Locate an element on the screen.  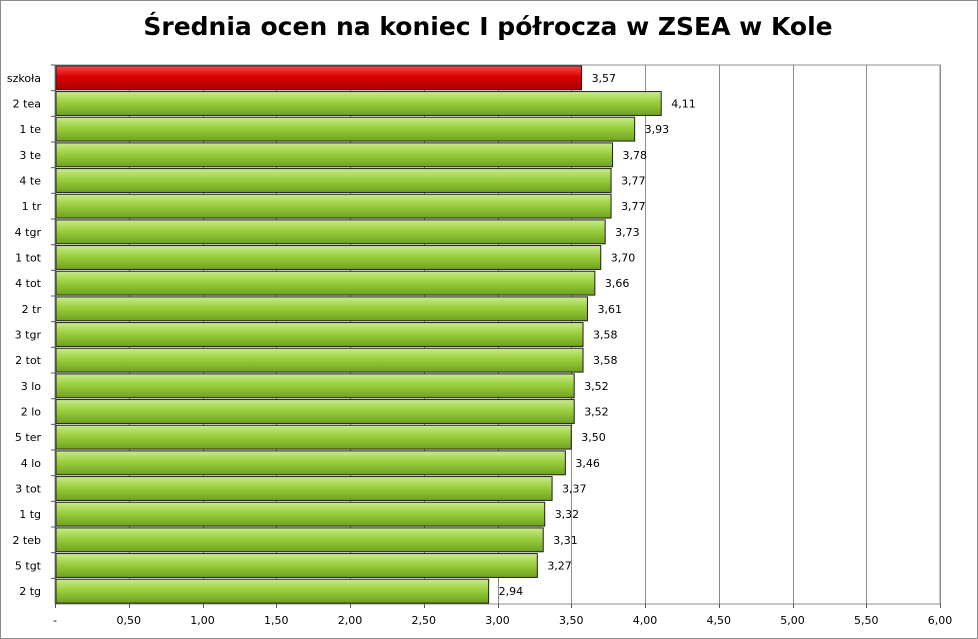
x-tick-label: 5,00 is located at coordinates (792, 620).